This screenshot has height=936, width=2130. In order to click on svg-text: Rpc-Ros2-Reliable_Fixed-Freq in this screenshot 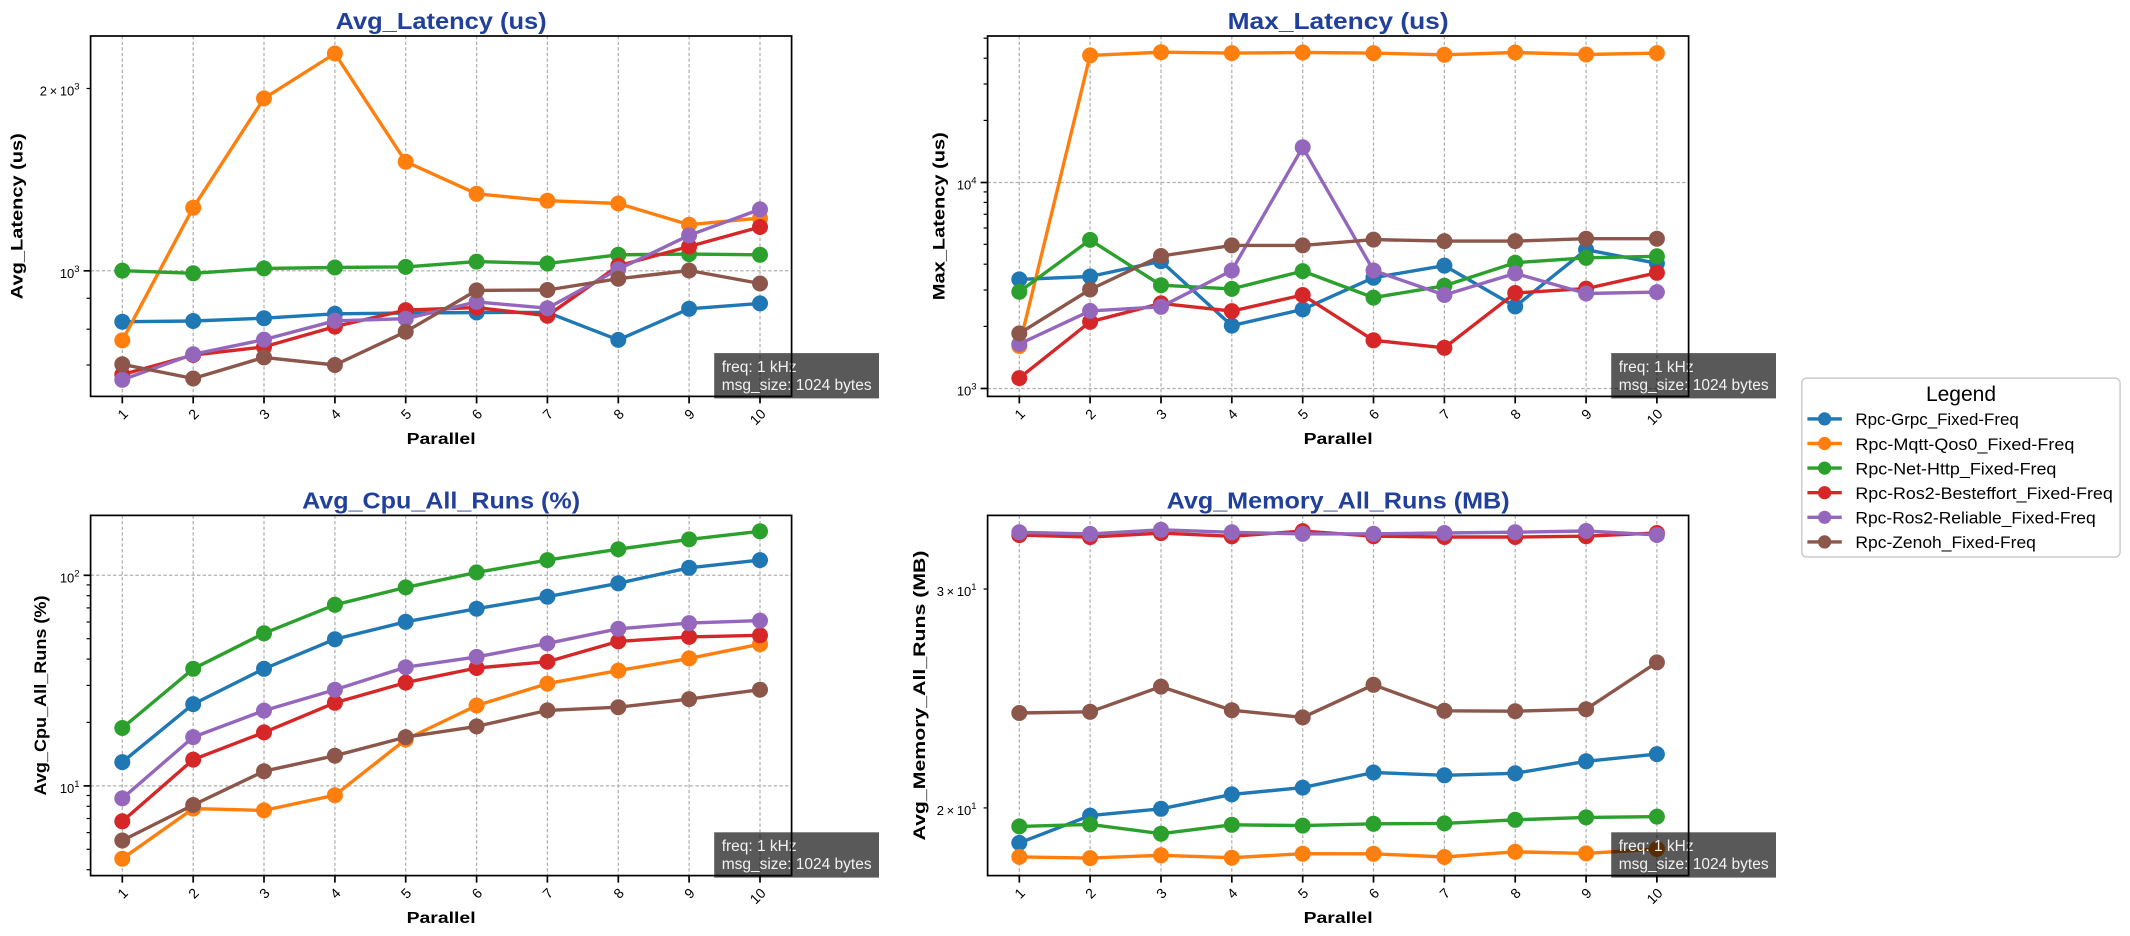, I will do `click(1975, 518)`.